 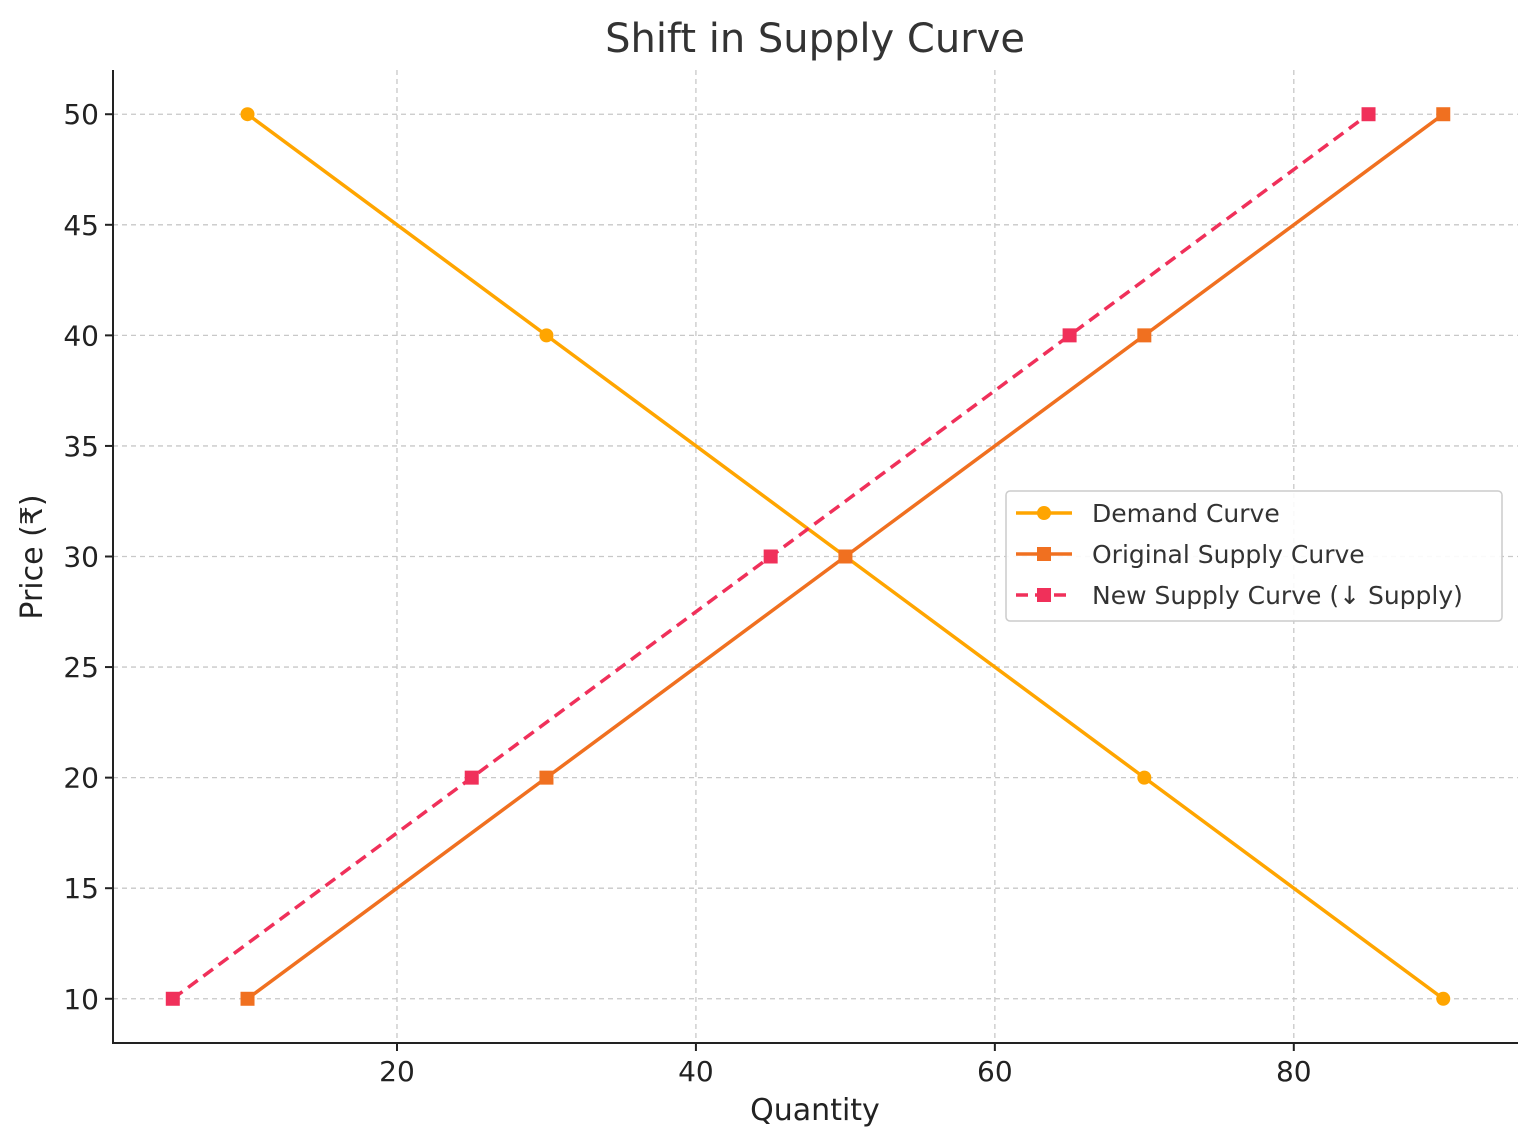 I want to click on y-tick-label: 15, so click(x=81, y=888).